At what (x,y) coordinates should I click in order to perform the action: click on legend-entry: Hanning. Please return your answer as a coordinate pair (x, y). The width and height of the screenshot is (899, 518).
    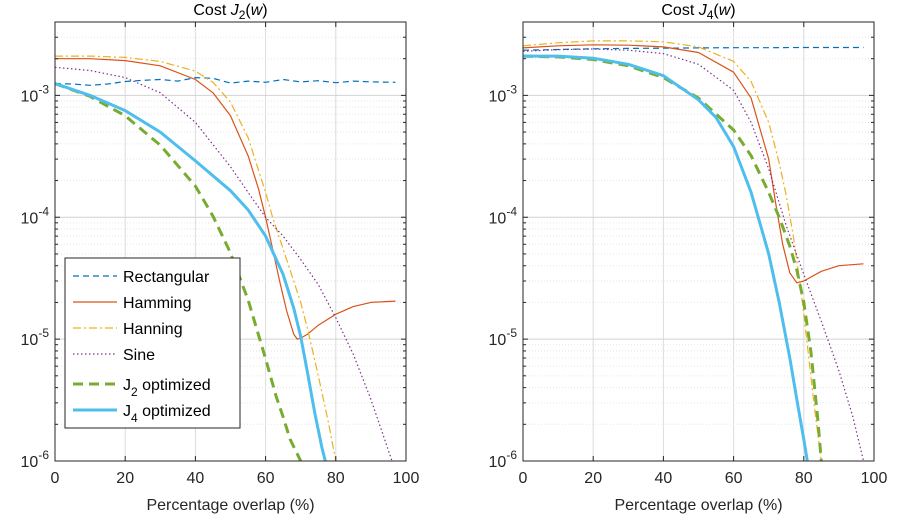
    Looking at the image, I should click on (153, 329).